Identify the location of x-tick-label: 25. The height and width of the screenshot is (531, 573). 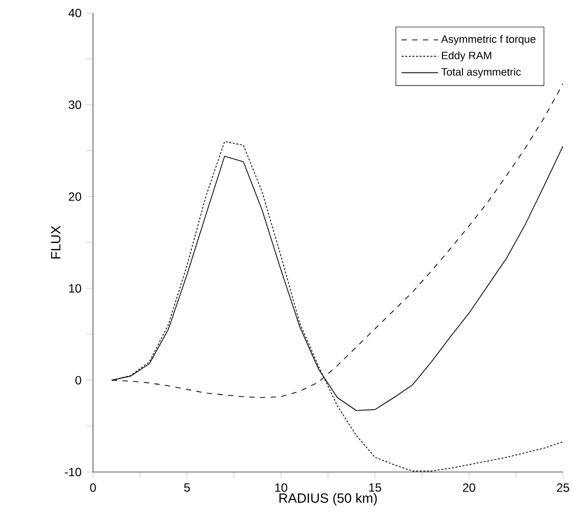
(563, 487).